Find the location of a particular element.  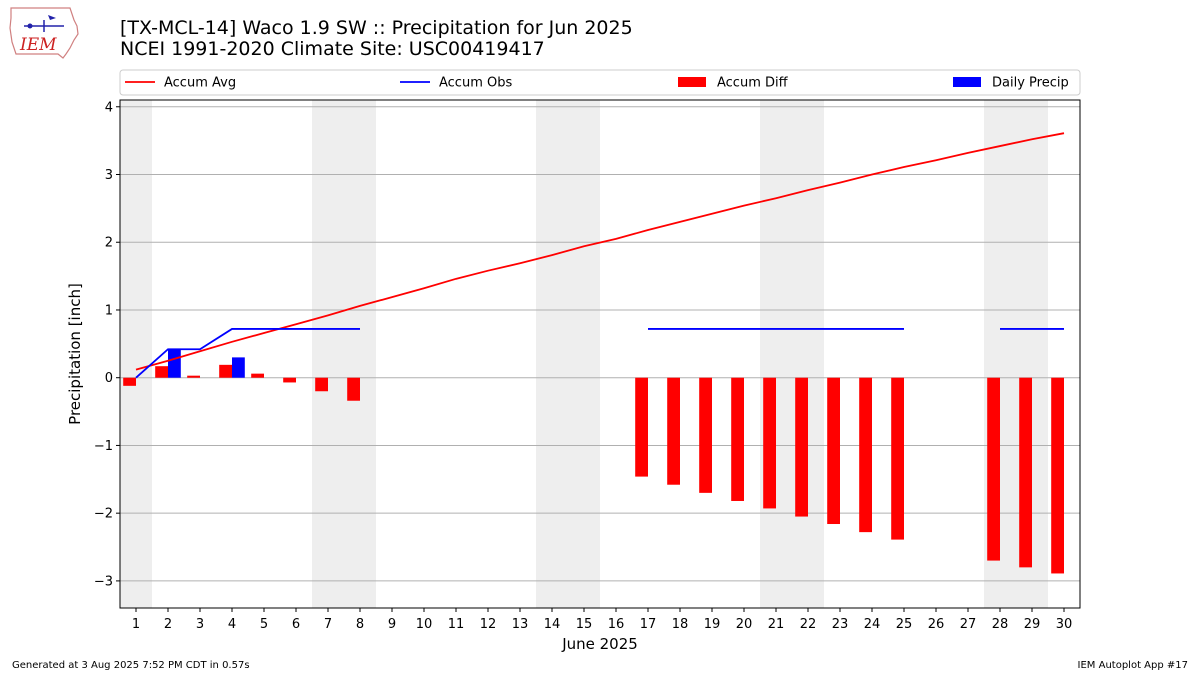

x-tick-label: 13 is located at coordinates (520, 624).